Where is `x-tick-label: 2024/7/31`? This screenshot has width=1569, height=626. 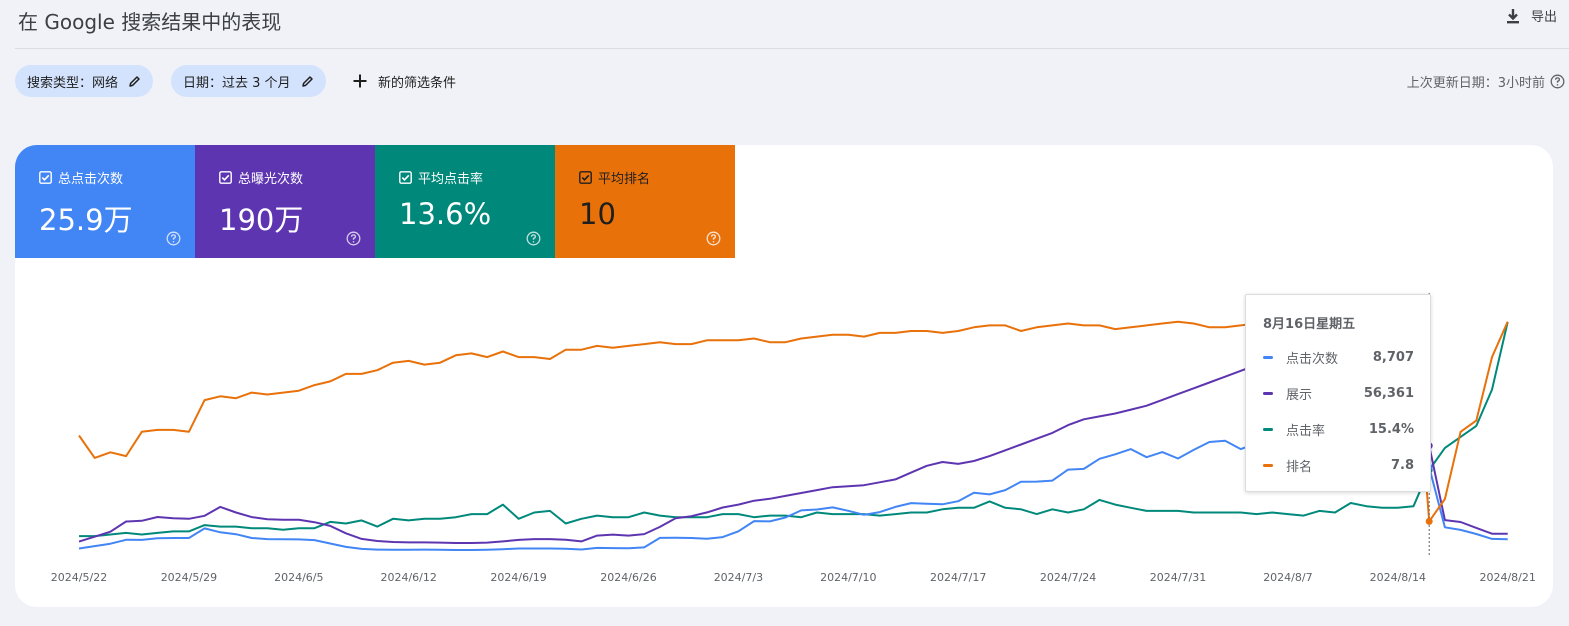
x-tick-label: 2024/7/31 is located at coordinates (1178, 577).